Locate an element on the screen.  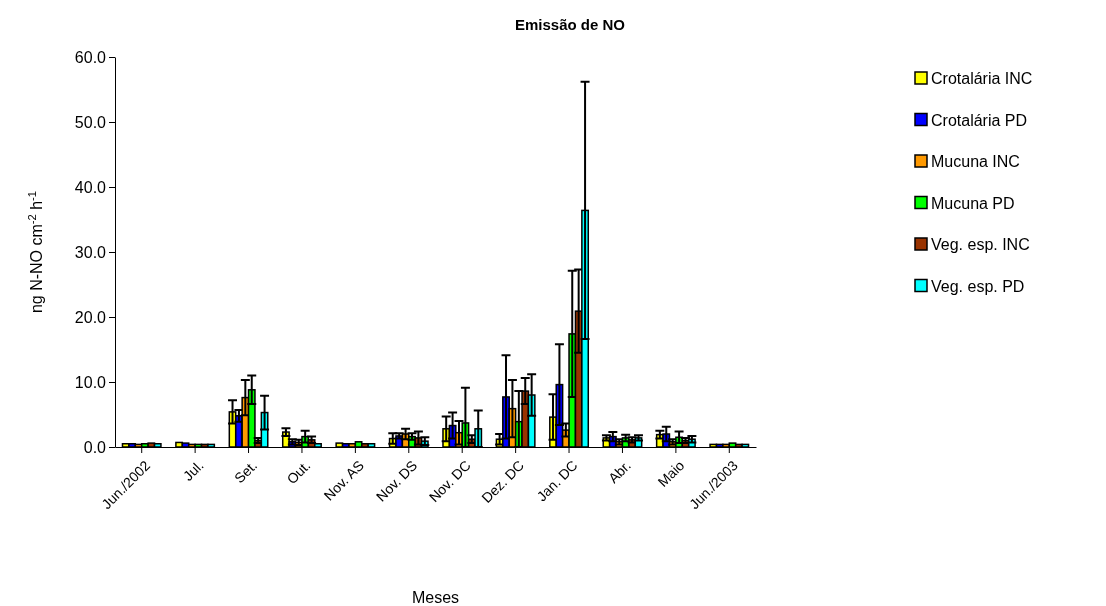
y-tick-label: 30.0 is located at coordinates (90, 252).